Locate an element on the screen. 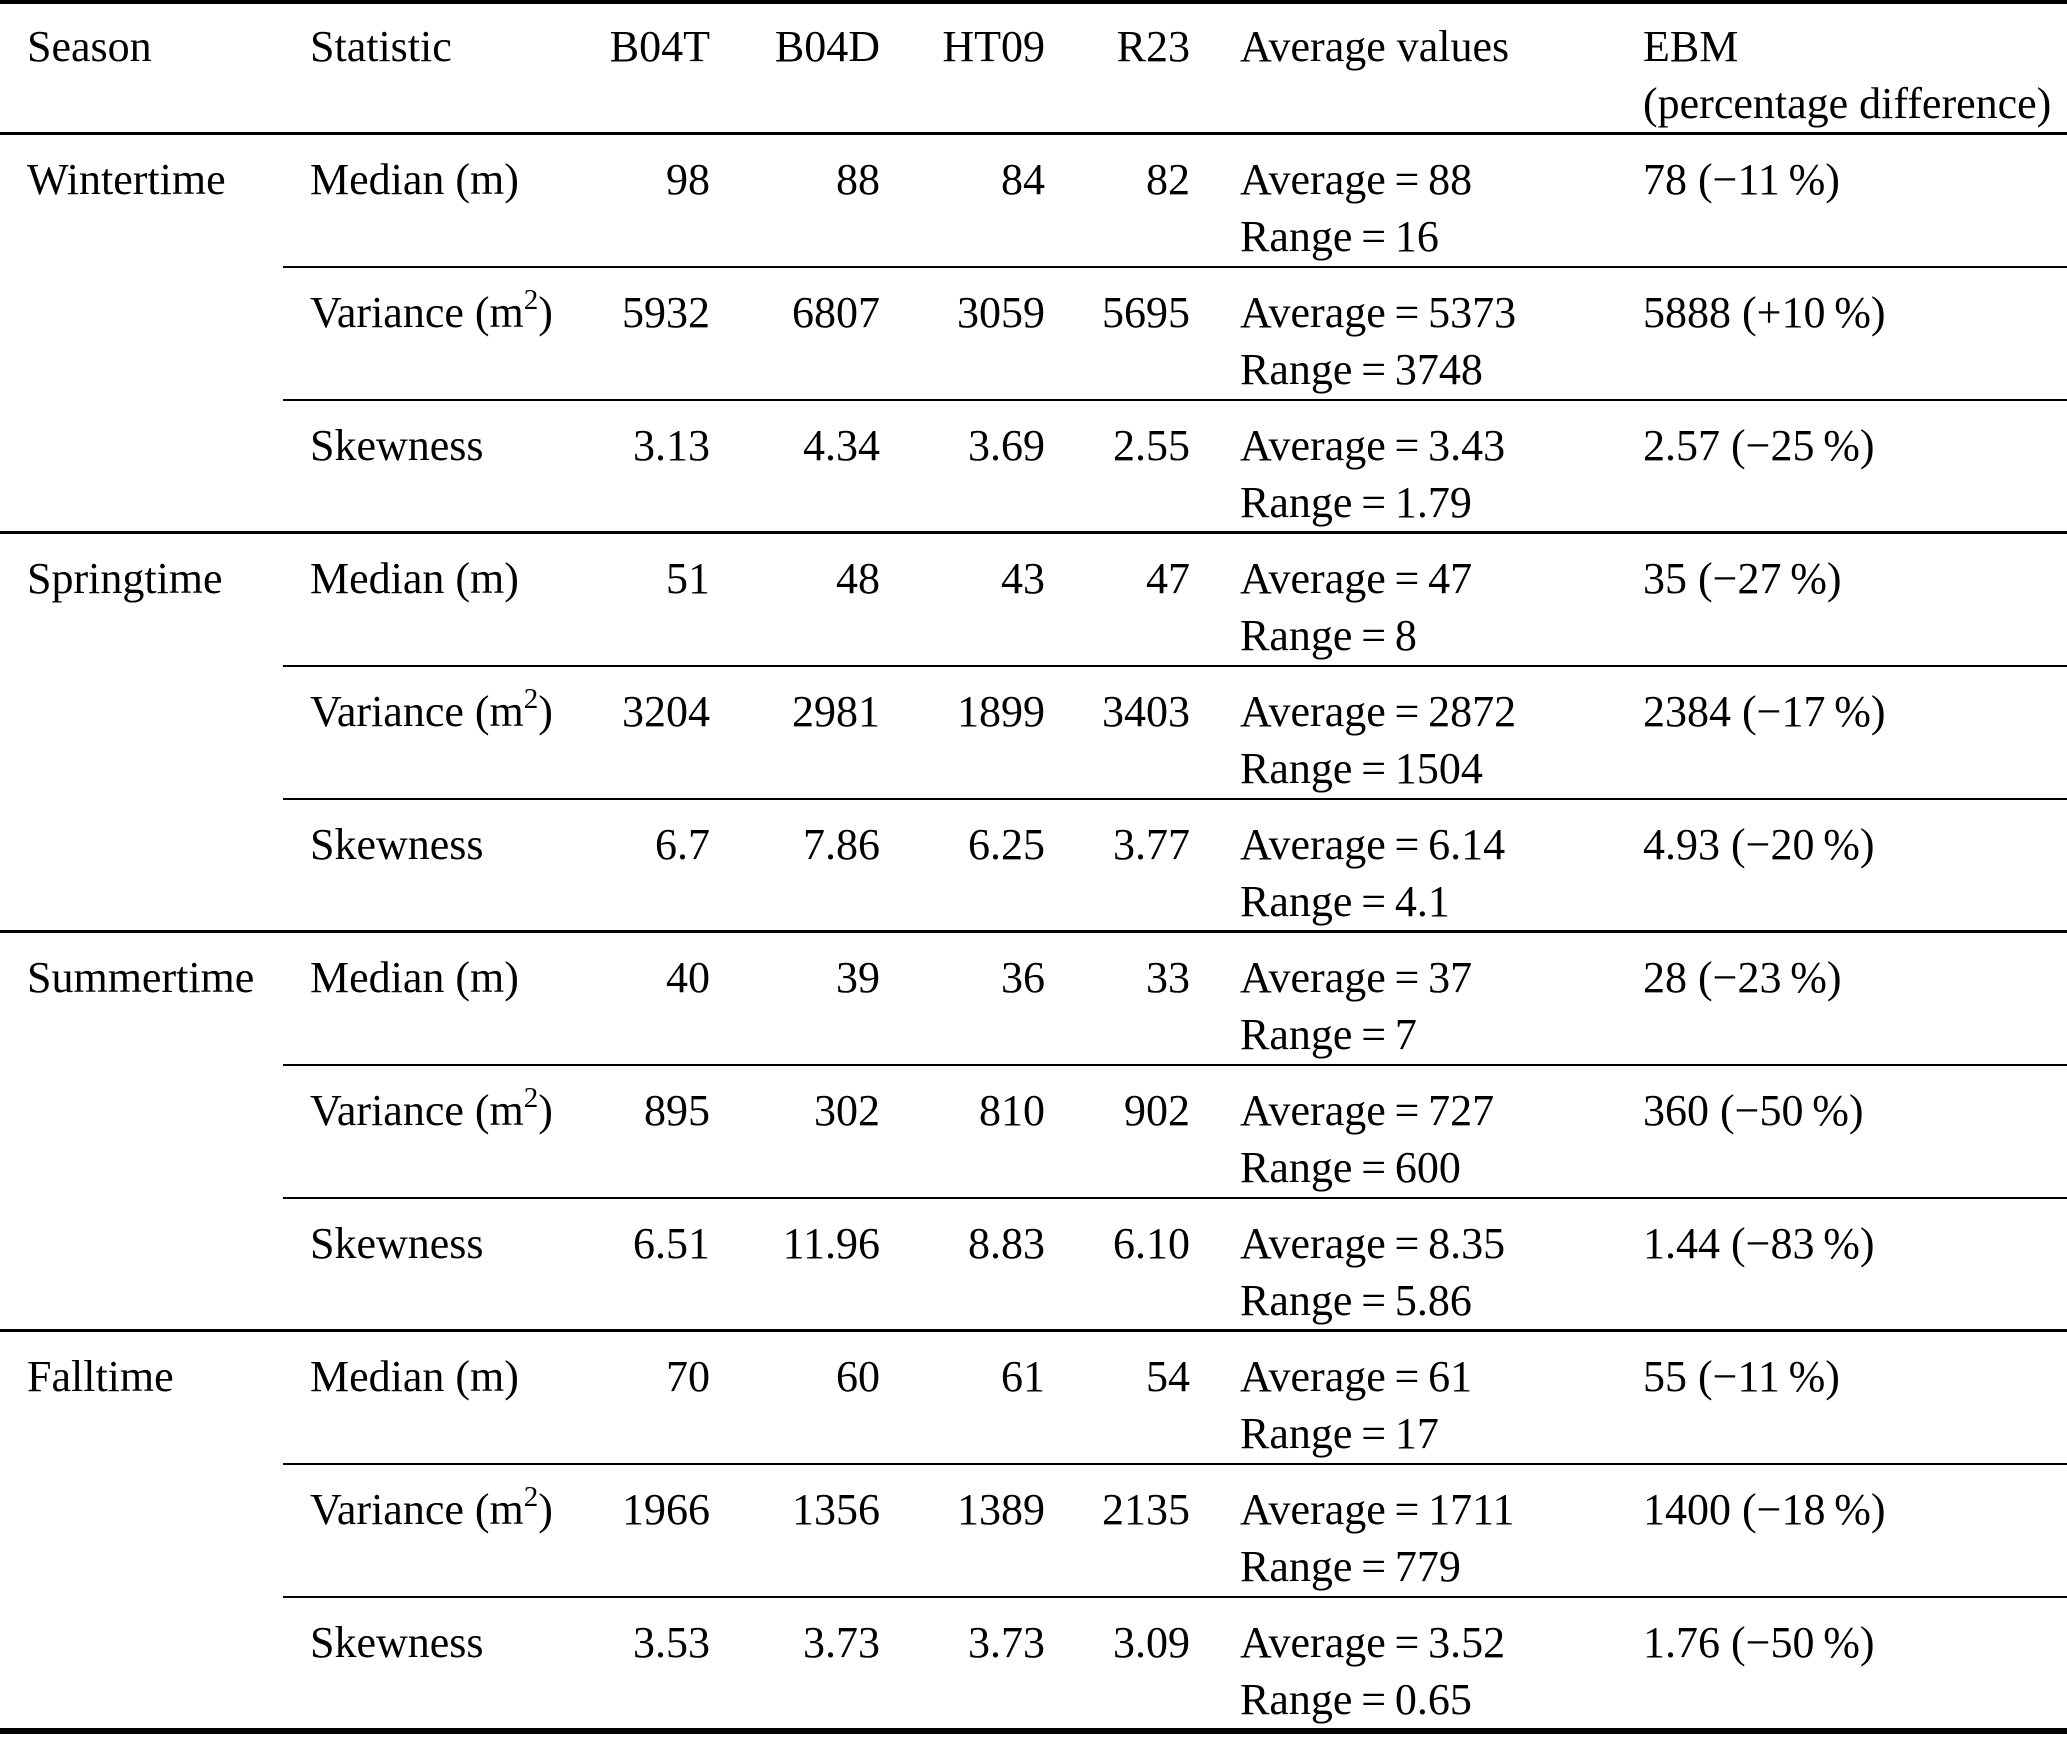 This screenshot has width=2067, height=1760. header-r23: R23 is located at coordinates (1117, 68).